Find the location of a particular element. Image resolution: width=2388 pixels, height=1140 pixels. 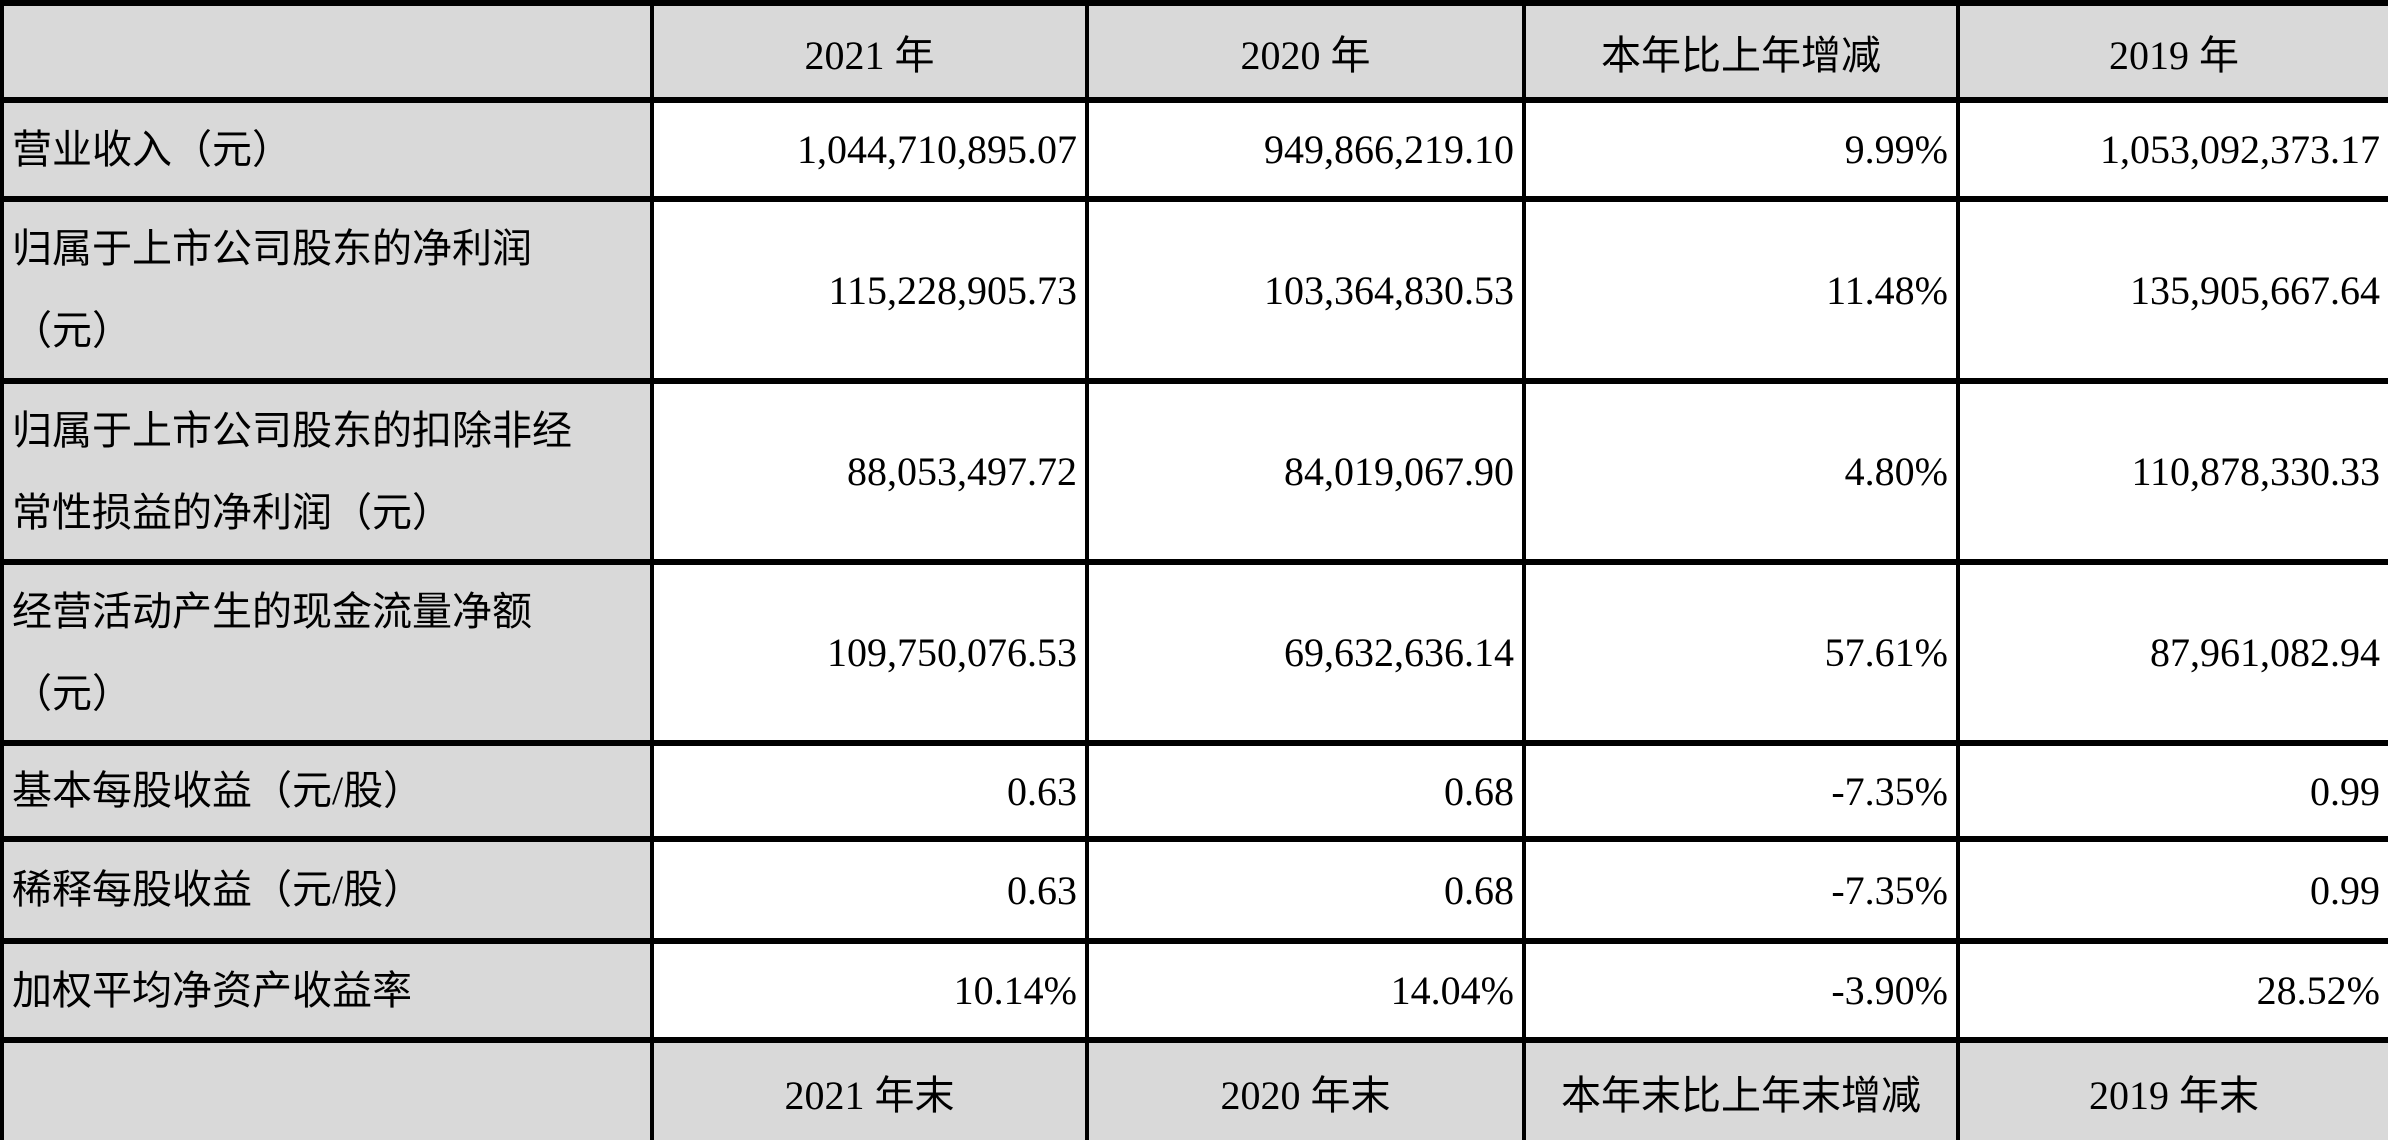

header-2020: 2020 年 is located at coordinates (1305, 51).